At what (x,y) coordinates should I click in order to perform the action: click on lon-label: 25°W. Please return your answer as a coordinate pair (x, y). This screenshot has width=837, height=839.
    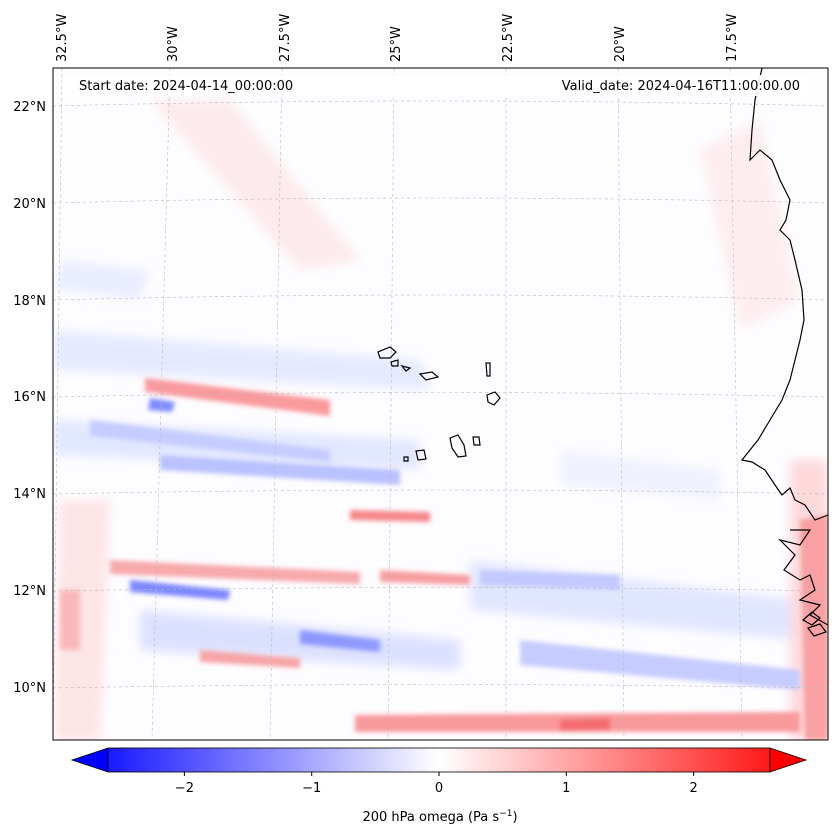
    Looking at the image, I should click on (396, 44).